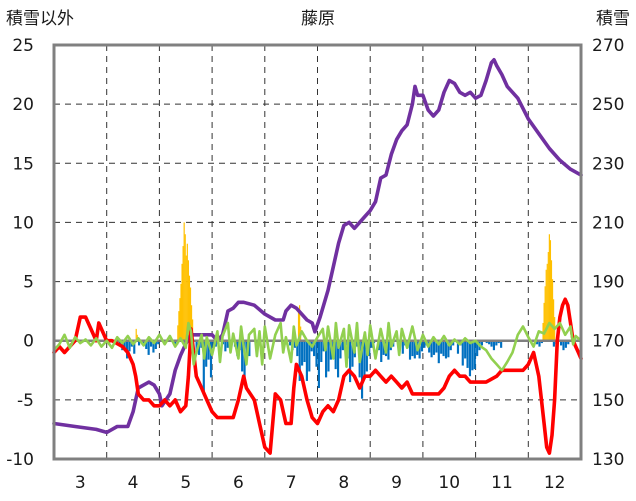 The image size is (636, 501). What do you see at coordinates (343, 483) in the screenshot?
I see `x-tick-label: 8` at bounding box center [343, 483].